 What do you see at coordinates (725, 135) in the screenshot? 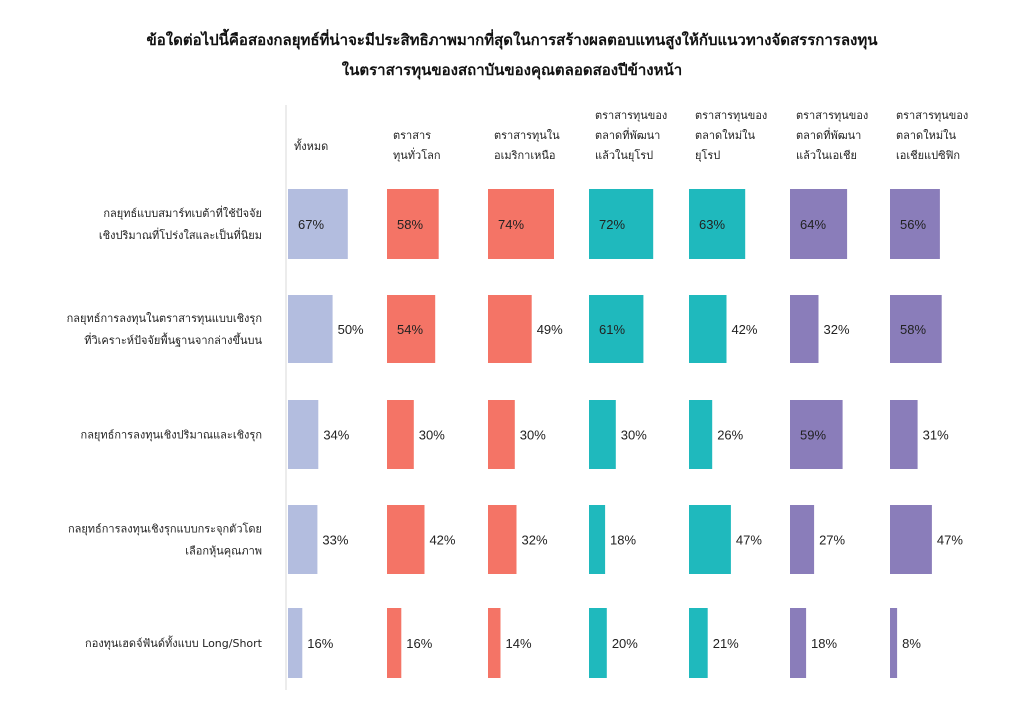
I see `column-header-4-line-1: ตลาดใหม่ใน` at bounding box center [725, 135].